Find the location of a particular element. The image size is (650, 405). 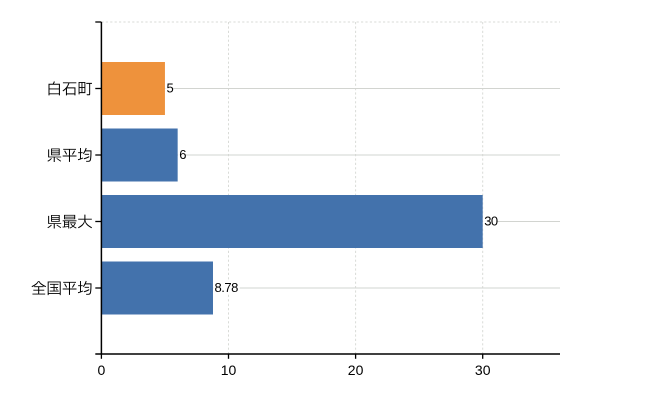

svg-text: 0 is located at coordinates (102, 370).